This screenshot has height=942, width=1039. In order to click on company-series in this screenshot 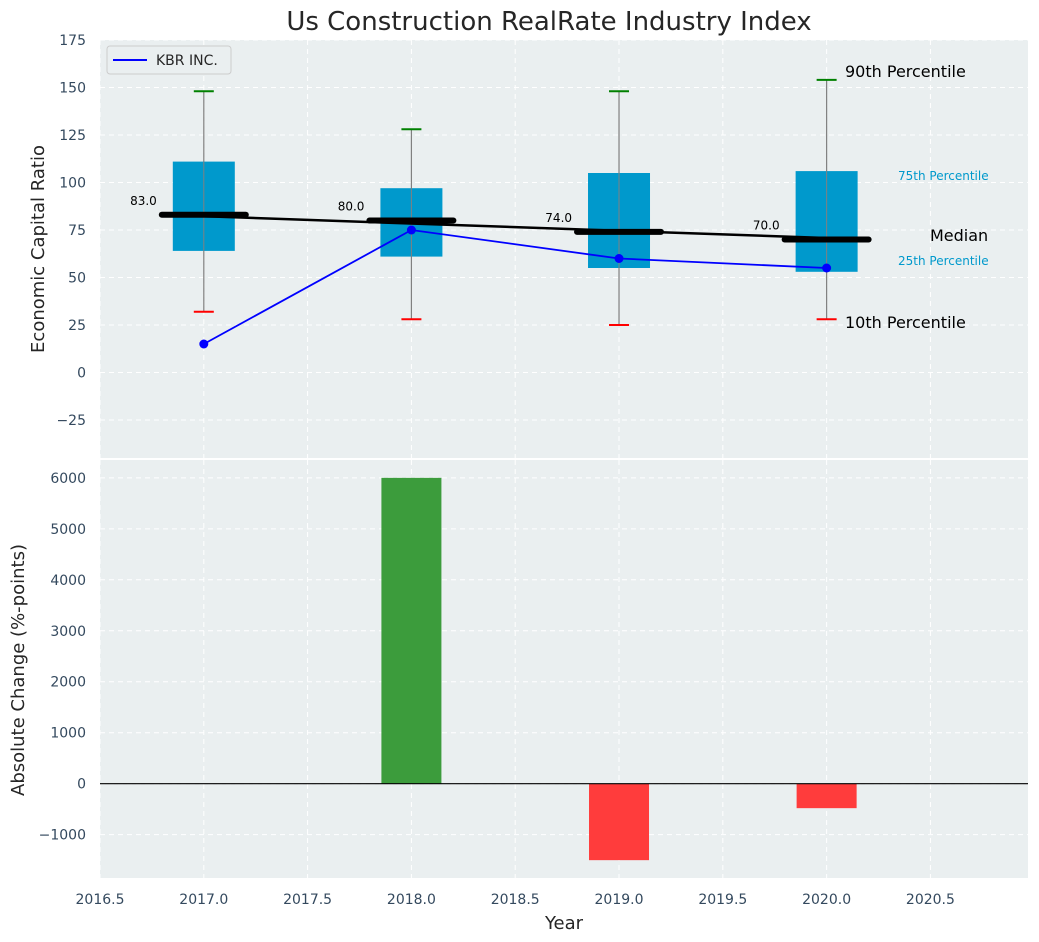, I will do `click(515, 287)`.